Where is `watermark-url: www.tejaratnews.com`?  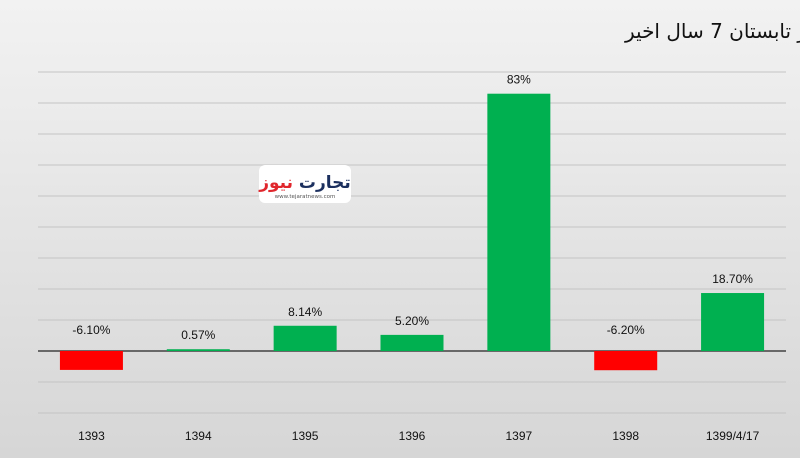
watermark-url: www.tejaratnews.com is located at coordinates (305, 197).